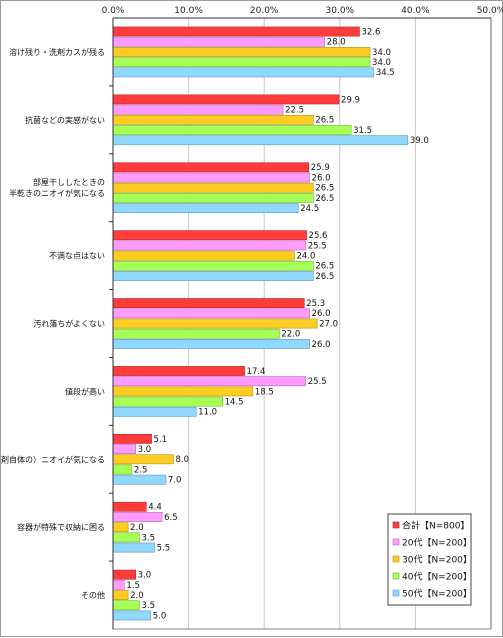  What do you see at coordinates (362, 131) in the screenshot?
I see `data-label: 31.5` at bounding box center [362, 131].